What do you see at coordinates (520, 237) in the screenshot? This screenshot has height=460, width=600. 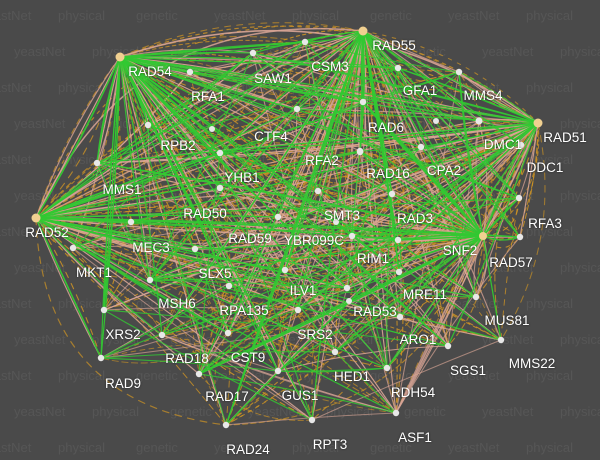 I see `node-rad57` at bounding box center [520, 237].